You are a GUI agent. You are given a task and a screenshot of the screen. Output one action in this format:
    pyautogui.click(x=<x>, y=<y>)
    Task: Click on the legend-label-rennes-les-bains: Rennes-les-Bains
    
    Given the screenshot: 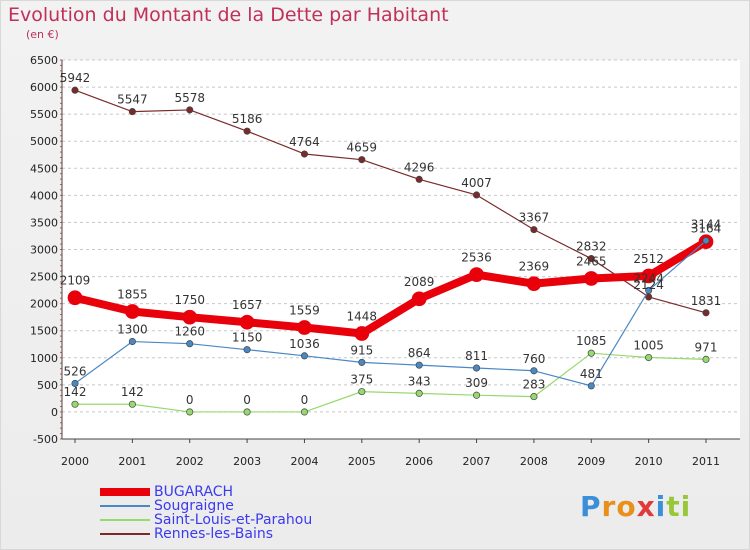 What is the action you would take?
    pyautogui.click(x=214, y=534)
    